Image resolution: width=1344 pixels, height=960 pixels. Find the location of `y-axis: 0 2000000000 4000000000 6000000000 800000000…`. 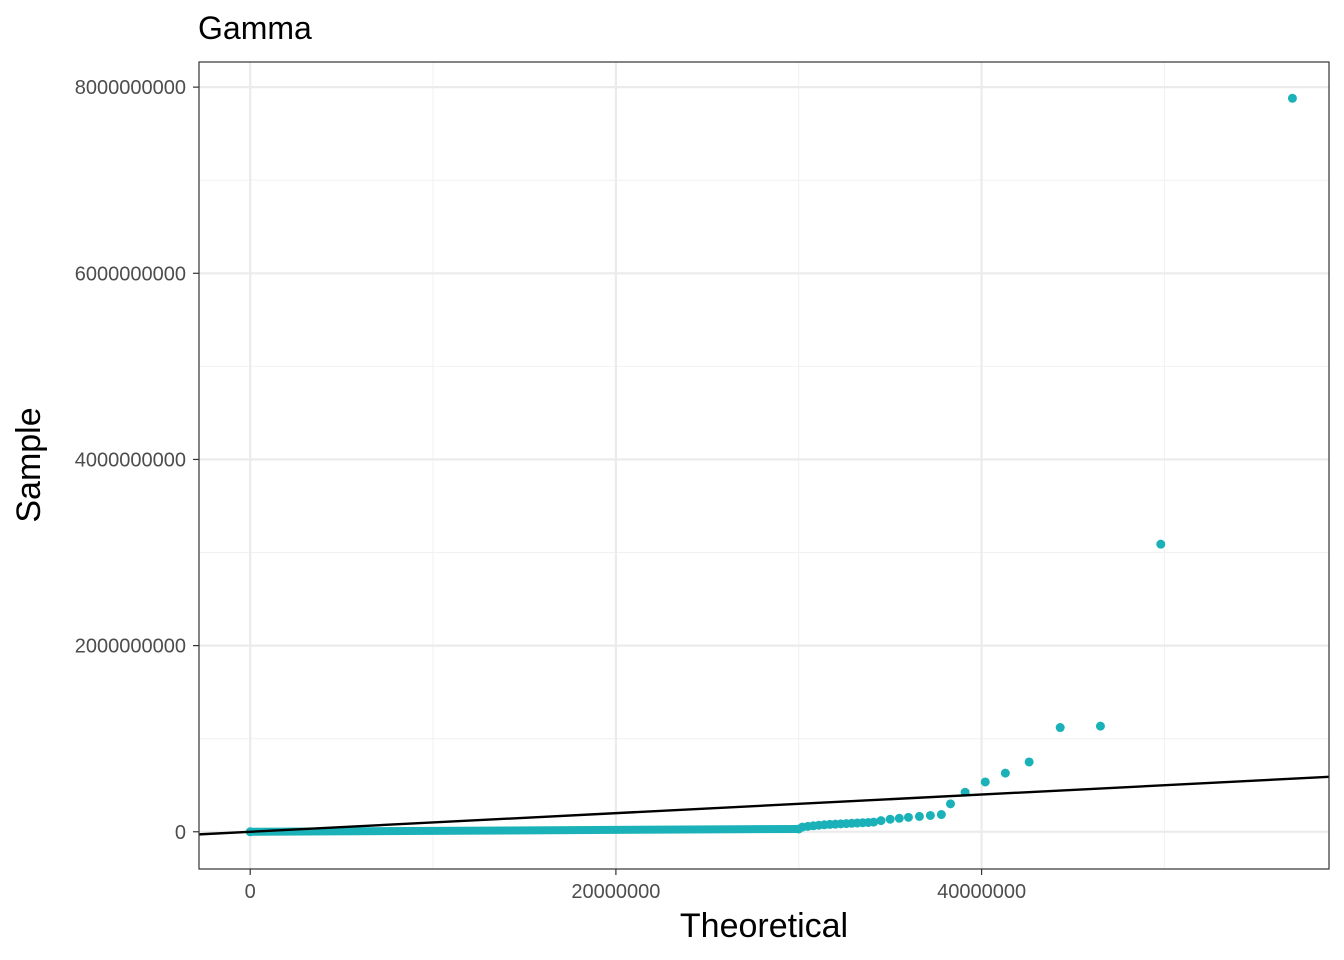

y-axis: 0 2000000000 4000000000 6000000000 800000000… is located at coordinates (137, 460).